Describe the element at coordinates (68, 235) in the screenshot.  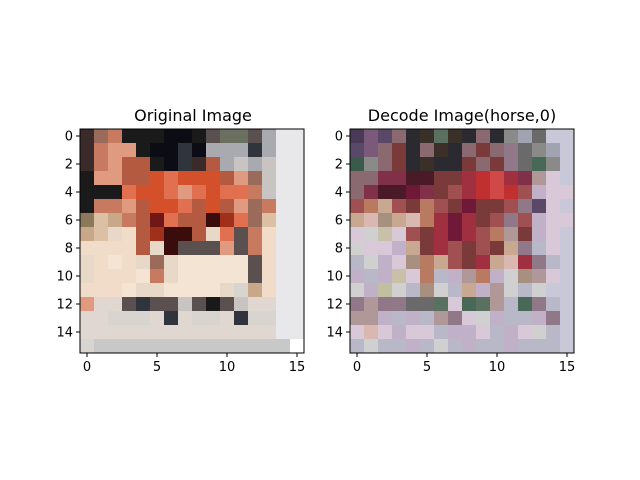
I see `y-axis-original: 0 2 4 6 8 10 12 14` at that location.